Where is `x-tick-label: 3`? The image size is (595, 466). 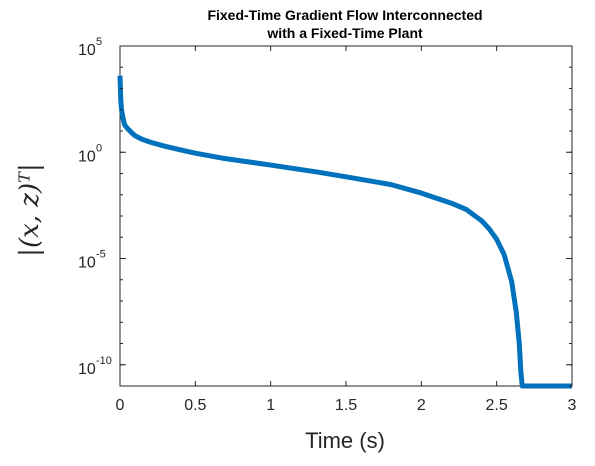
x-tick-label: 3 is located at coordinates (572, 405).